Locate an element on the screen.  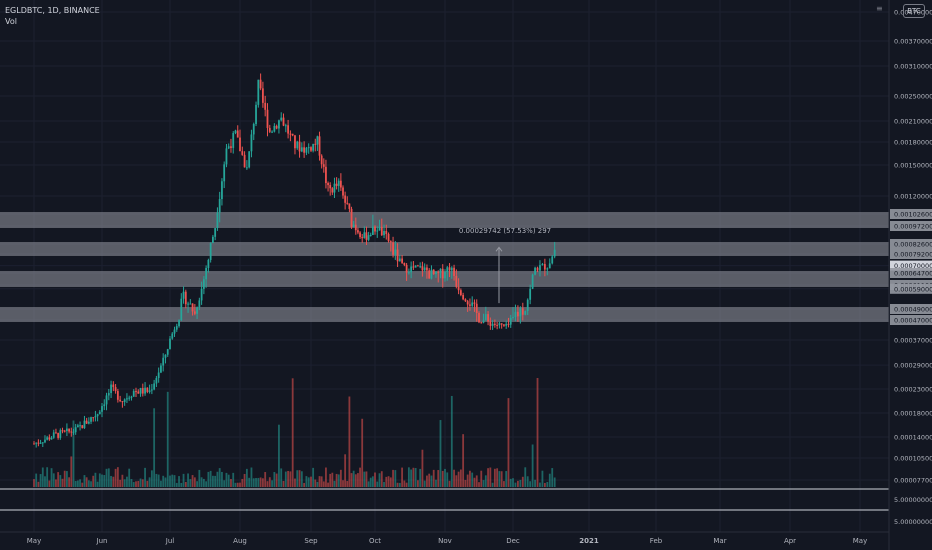
price-range-measure: 0.00029742 (57.53%) 297 is located at coordinates (505, 265).